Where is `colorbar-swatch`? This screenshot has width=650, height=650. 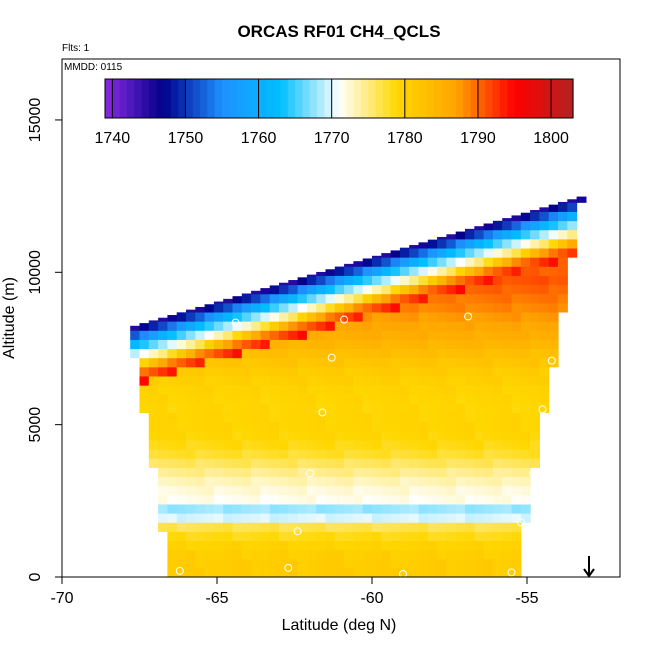 colorbar-swatch is located at coordinates (511, 98).